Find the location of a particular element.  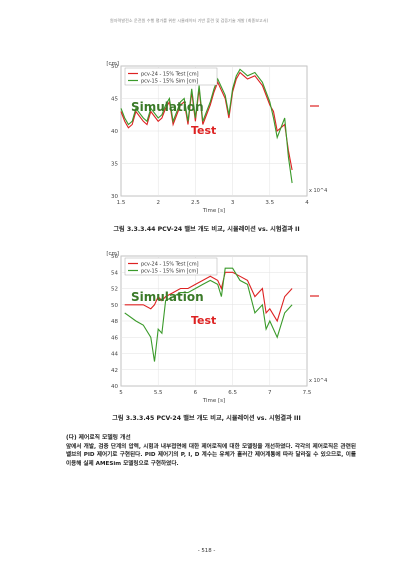

x-tick-label: 1.5 is located at coordinates (121, 203).